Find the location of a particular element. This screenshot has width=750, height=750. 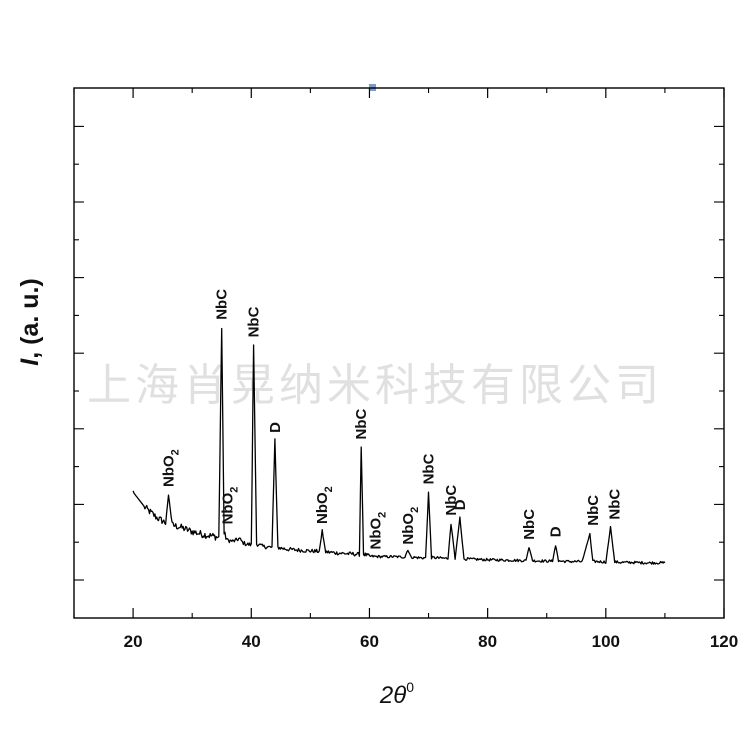

x-axis-title: 2θ0 is located at coordinates (396, 694).